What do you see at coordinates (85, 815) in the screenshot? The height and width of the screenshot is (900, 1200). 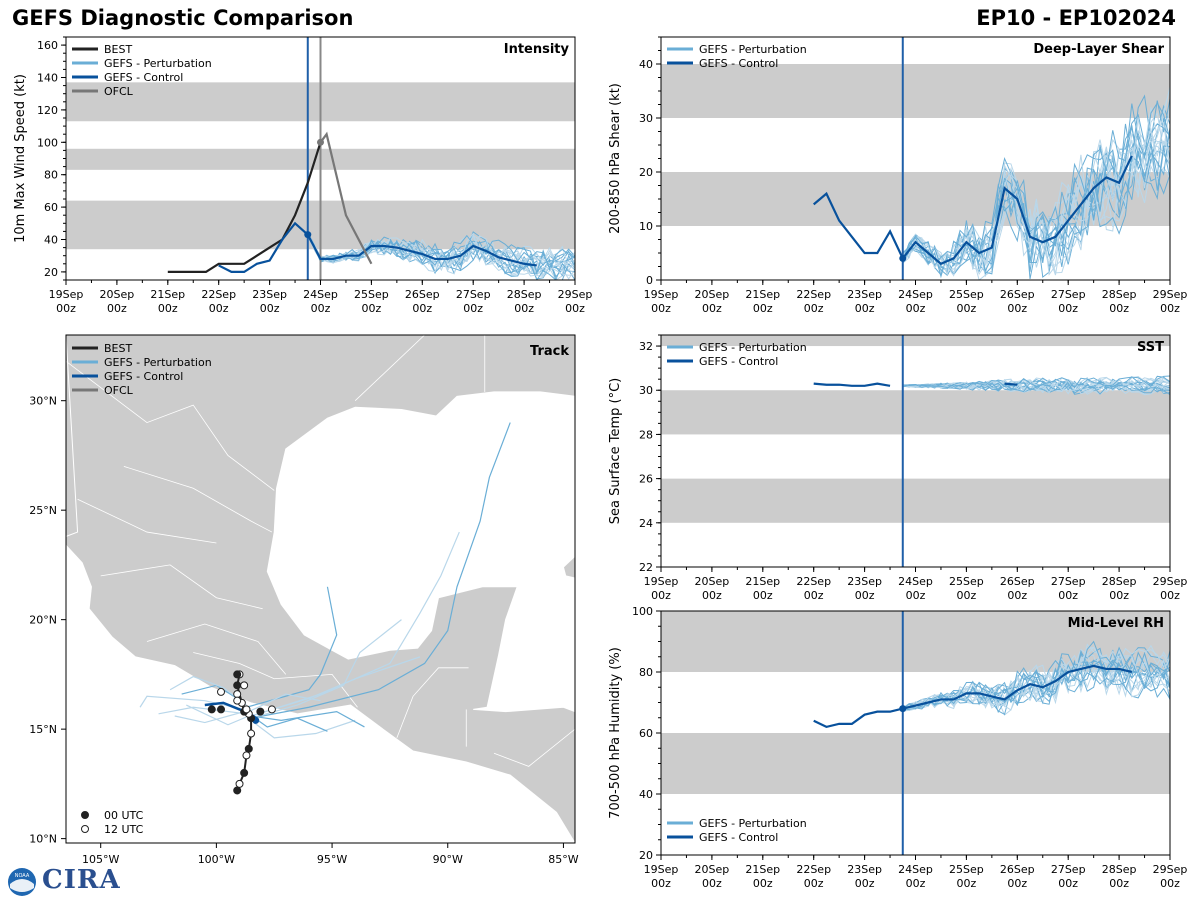 I see `track-marker-swatch` at bounding box center [85, 815].